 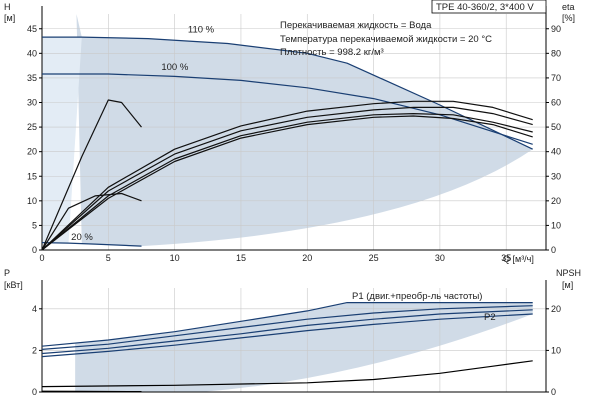 I want to click on annotation-p1: P1 (двиг.+преобр-ль частоты), so click(x=417, y=296).